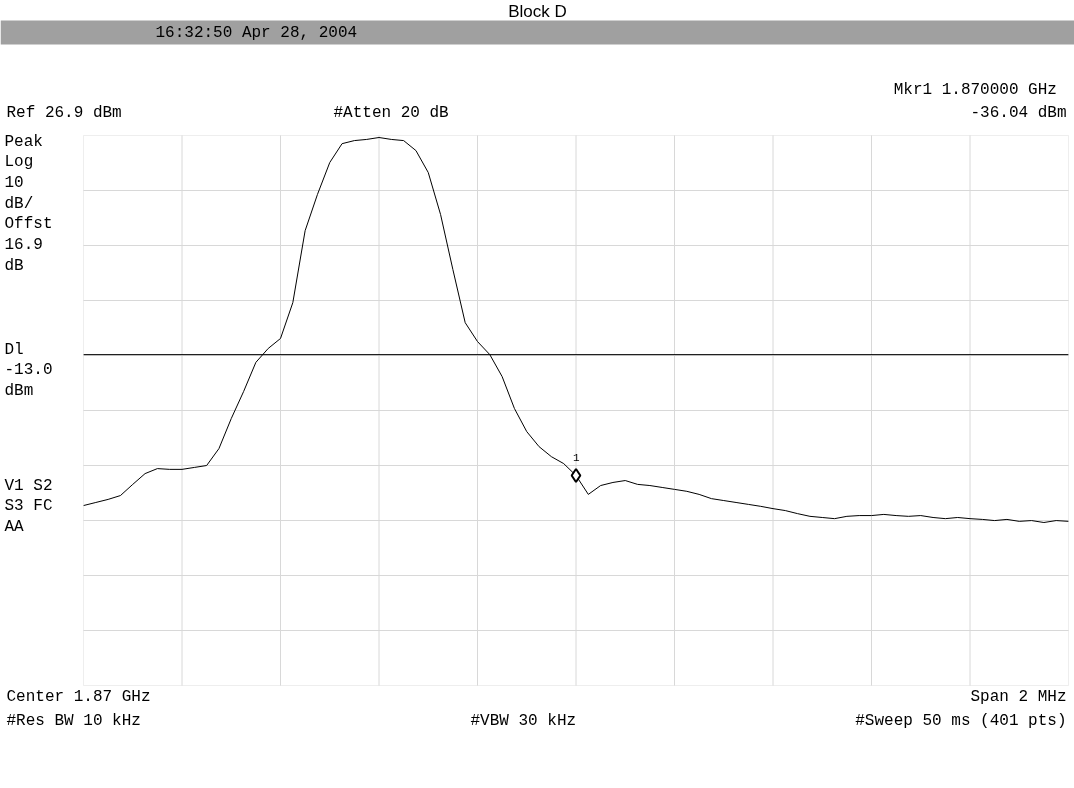 The height and width of the screenshot is (788, 1074). Describe the element at coordinates (28, 203) in the screenshot. I see `text: Peak Log 10 dB/ Offst 16.9 dB` at that location.